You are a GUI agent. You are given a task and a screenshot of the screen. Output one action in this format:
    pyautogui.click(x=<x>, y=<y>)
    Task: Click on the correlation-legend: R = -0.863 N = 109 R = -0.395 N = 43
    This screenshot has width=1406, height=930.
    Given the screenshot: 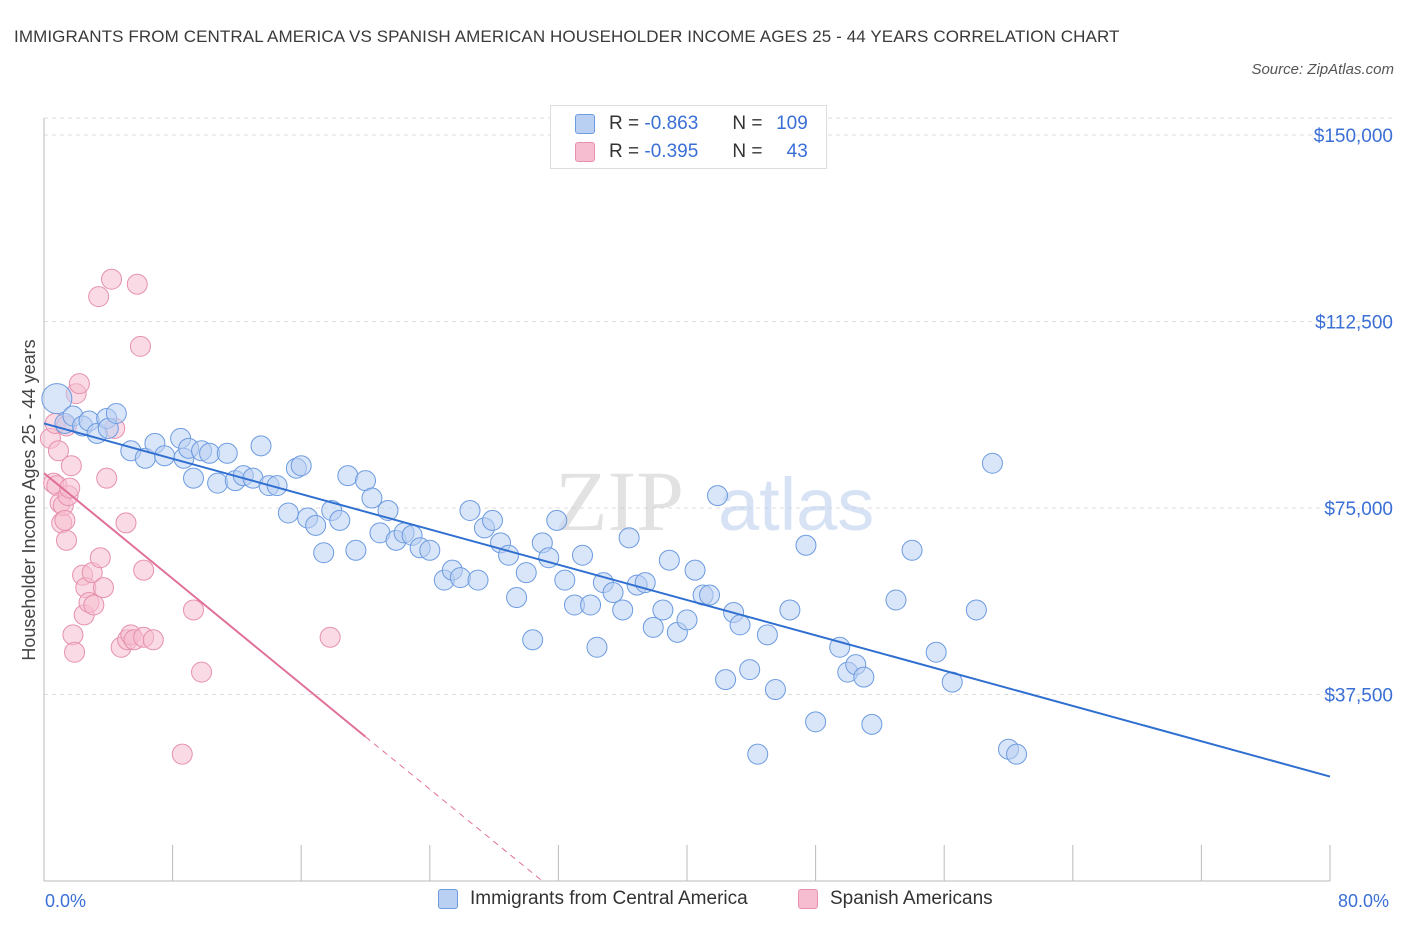 What is the action you would take?
    pyautogui.click(x=688, y=137)
    